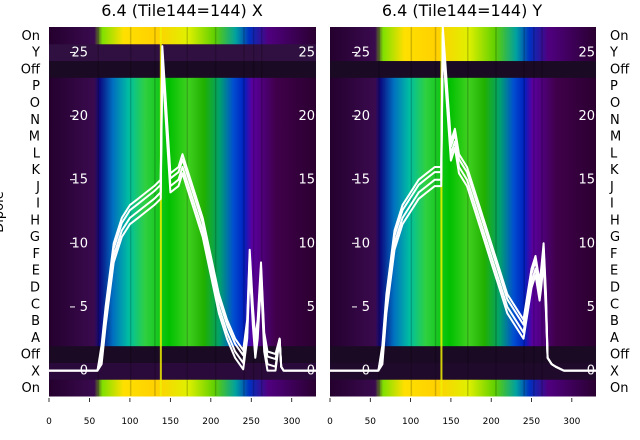 The height and width of the screenshot is (440, 640). What do you see at coordinates (441, 211) in the screenshot?
I see `heatmap-rfi-line` at bounding box center [441, 211].